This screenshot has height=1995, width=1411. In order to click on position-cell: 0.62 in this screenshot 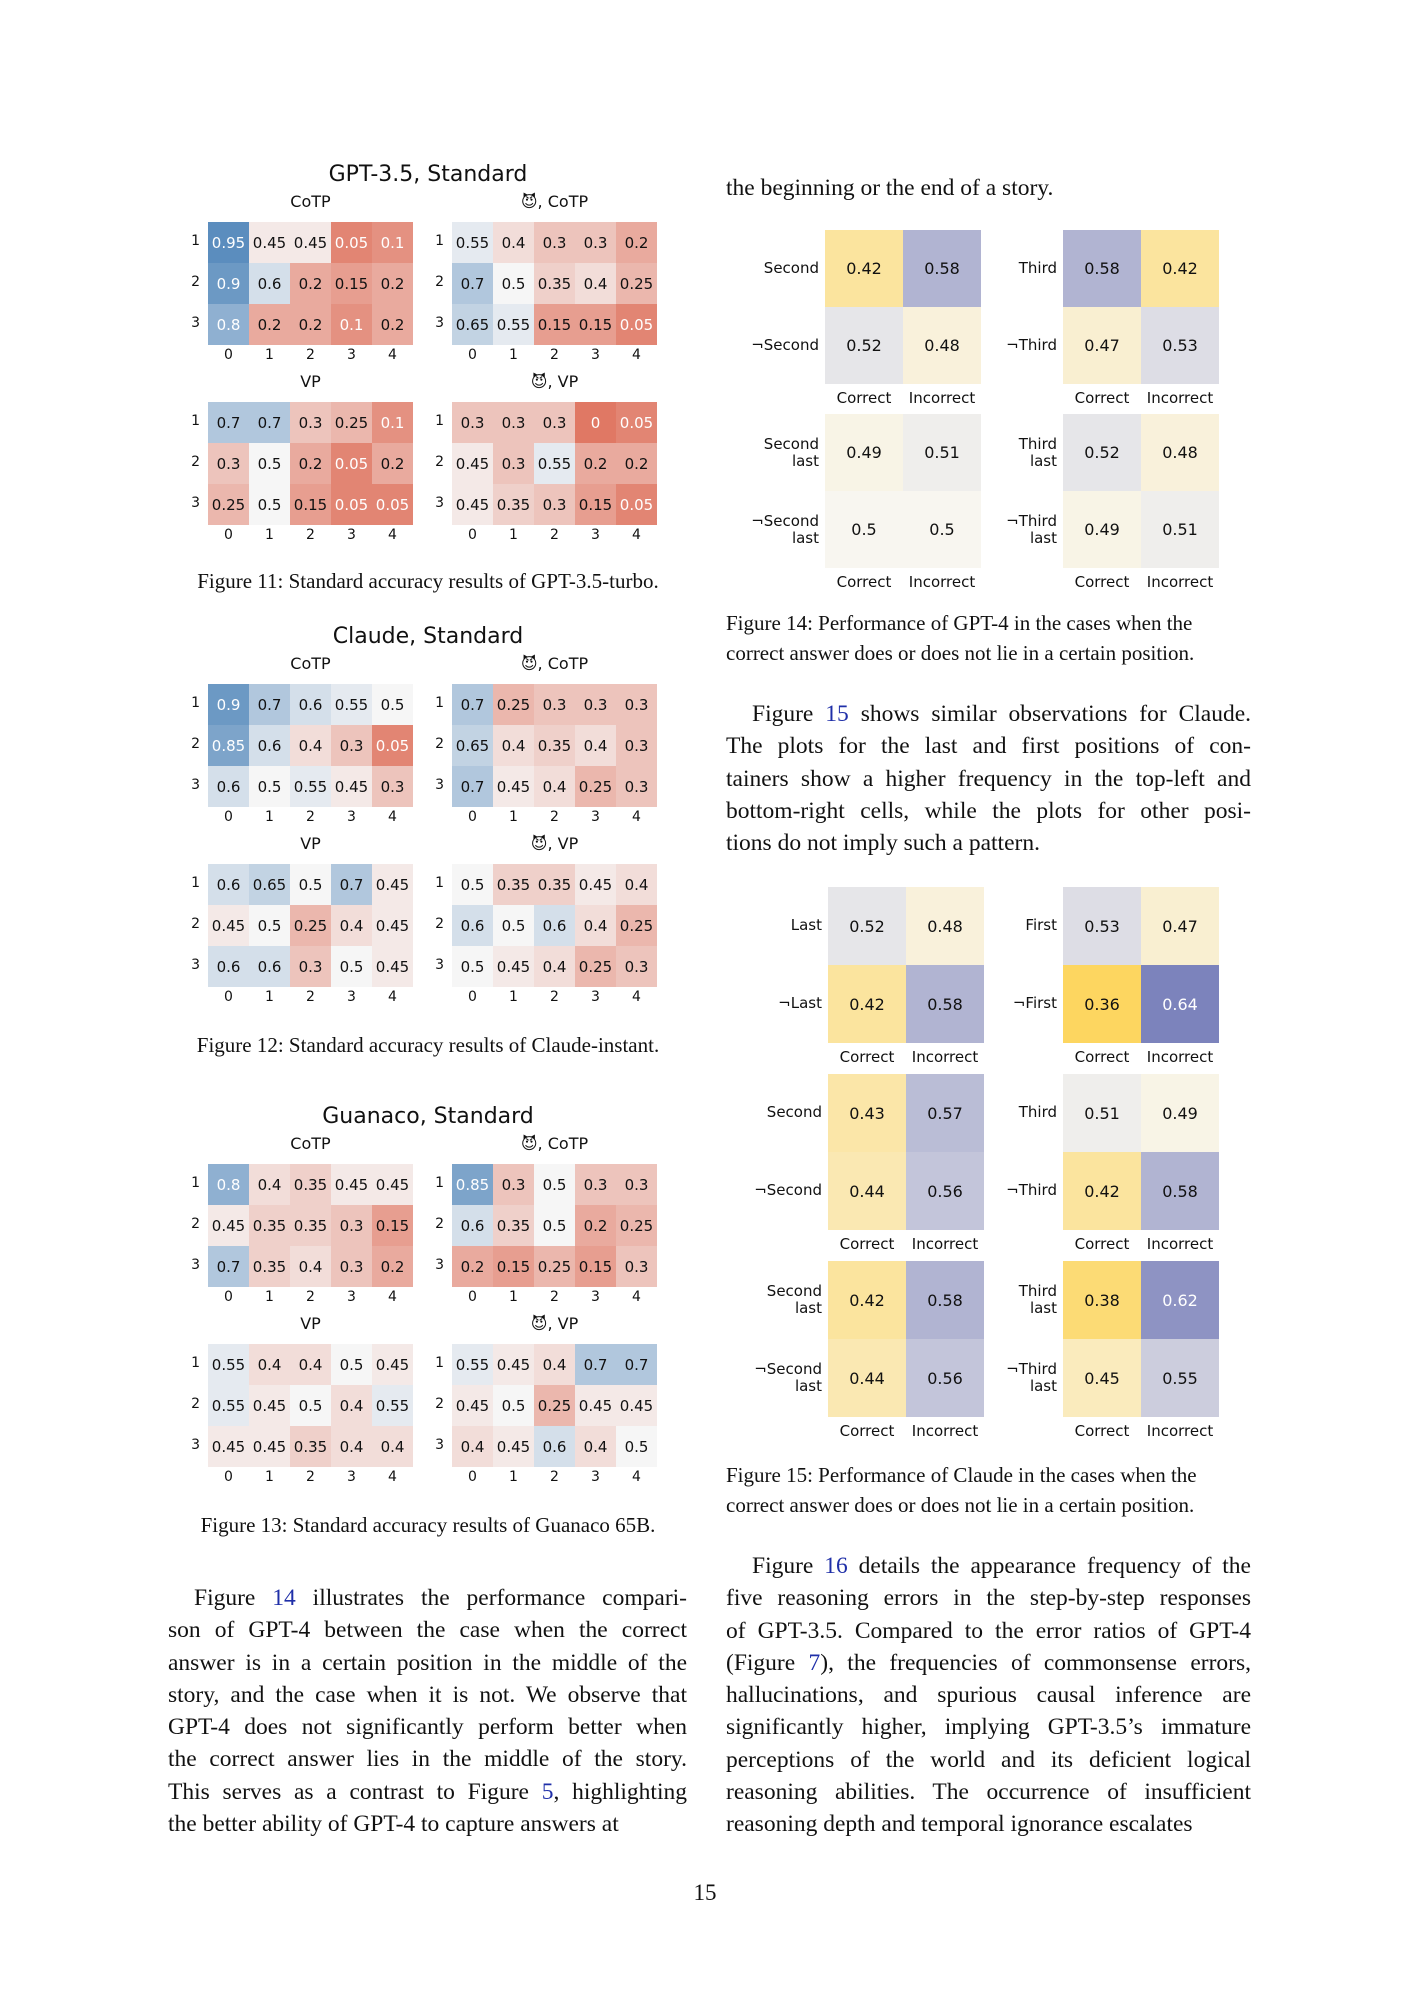, I will do `click(1180, 1300)`.